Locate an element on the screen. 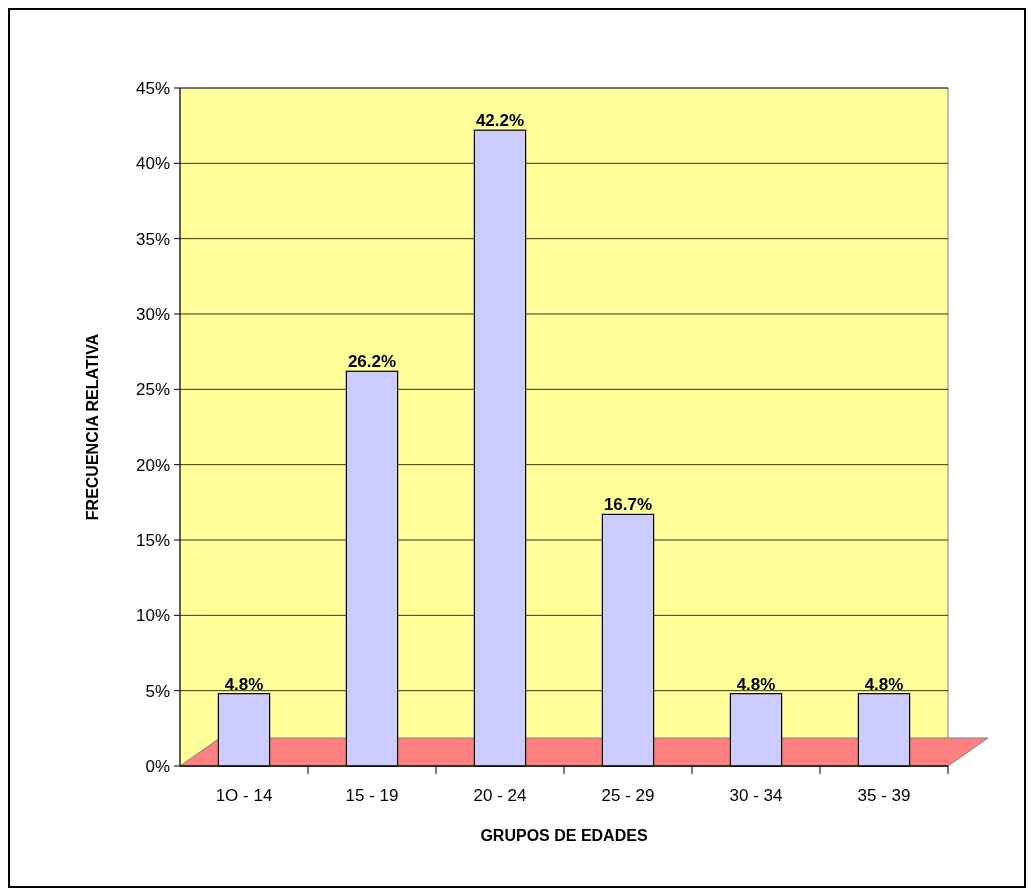 Image resolution: width=1034 pixels, height=896 pixels. y-tick-label: 35% is located at coordinates (152, 239).